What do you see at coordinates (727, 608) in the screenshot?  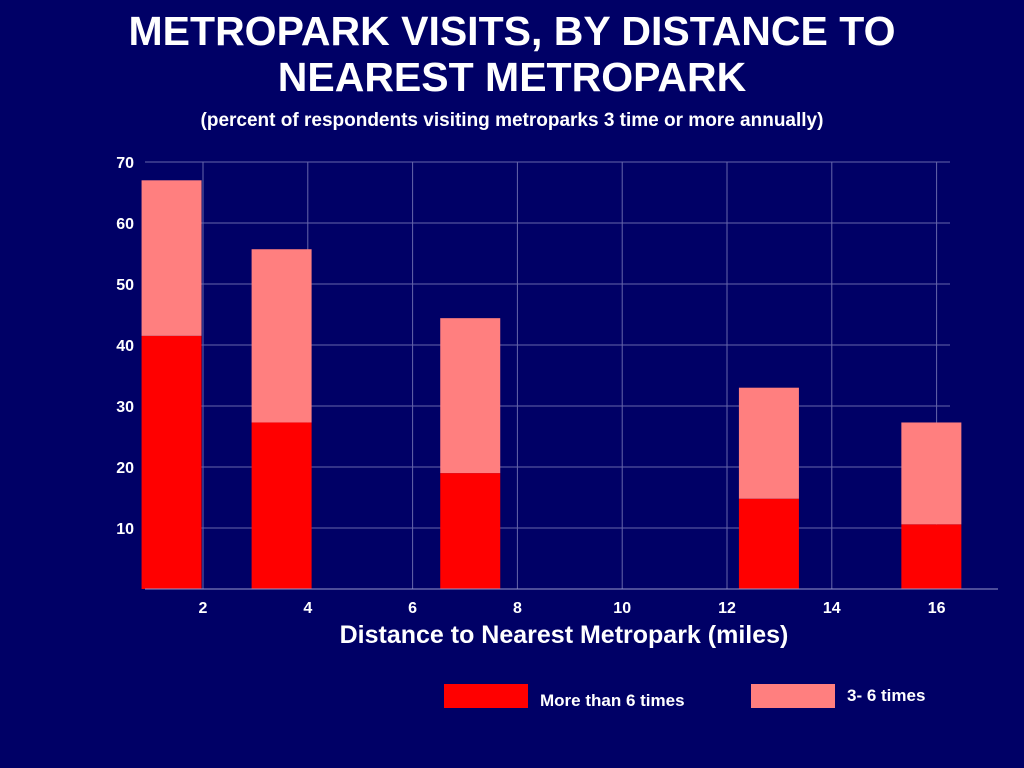 I see `x-tick-label-12: 12` at bounding box center [727, 608].